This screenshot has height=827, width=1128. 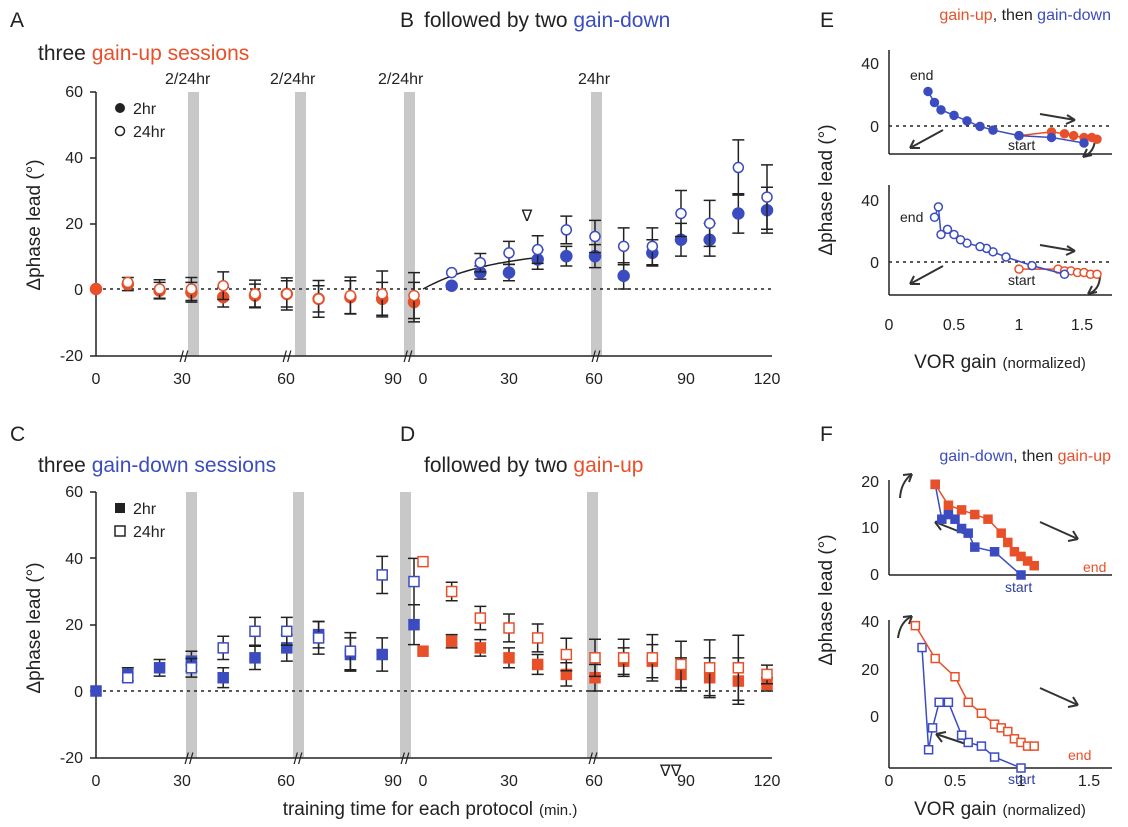 I want to click on e-axes, so click(x=1000, y=173).